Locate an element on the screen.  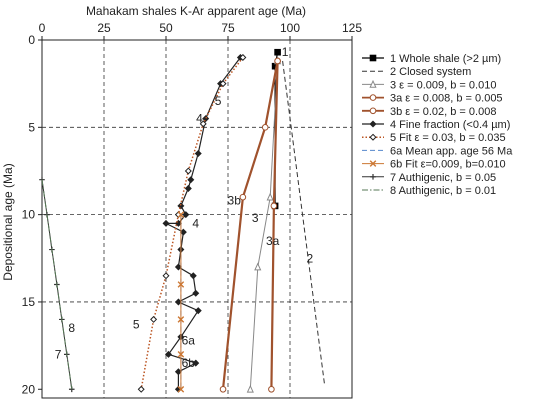
legend-label-s4: 4 Fine fraction (<0.4 µm) is located at coordinates (450, 125).